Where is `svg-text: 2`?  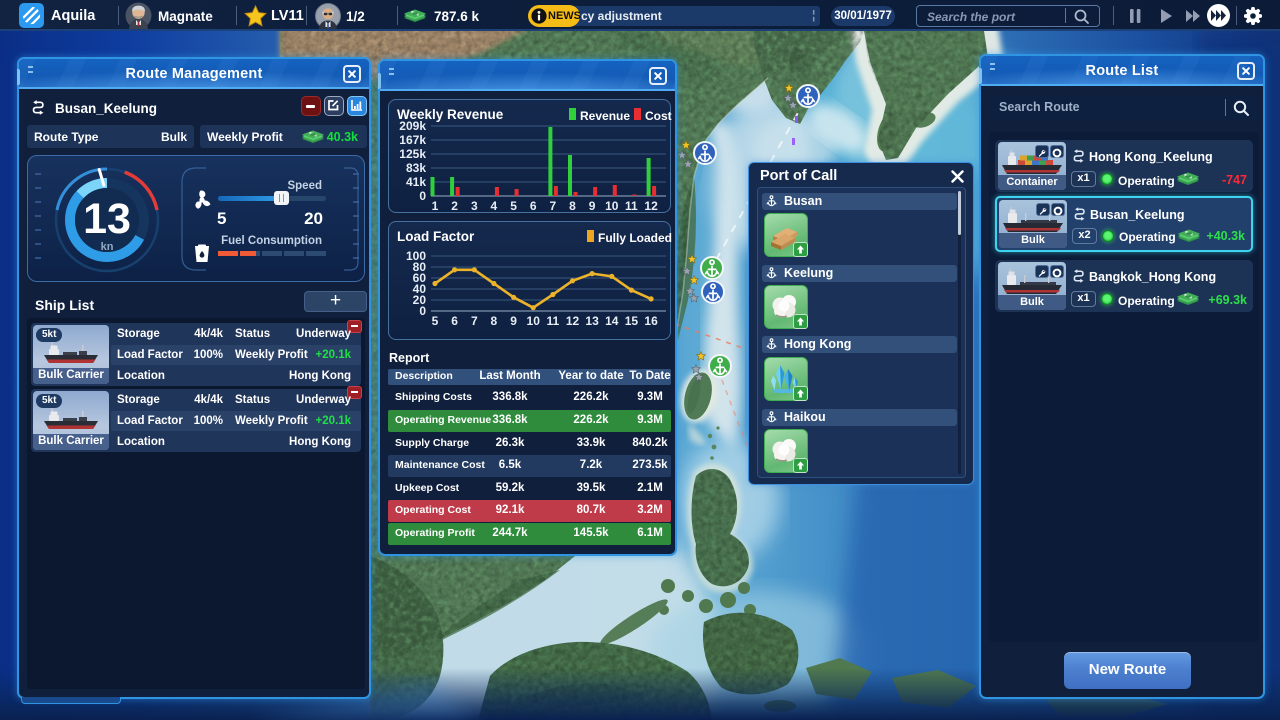 svg-text: 2 is located at coordinates (454, 206).